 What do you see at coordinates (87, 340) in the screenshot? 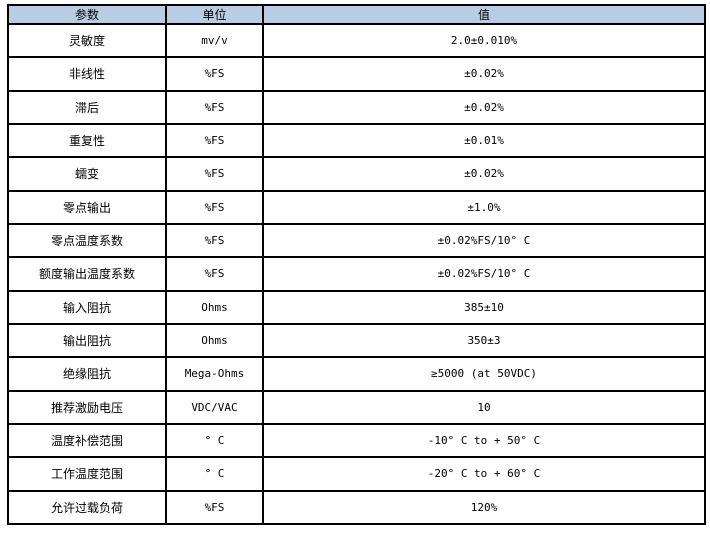
I see `param-cell: 输出阻抗` at bounding box center [87, 340].